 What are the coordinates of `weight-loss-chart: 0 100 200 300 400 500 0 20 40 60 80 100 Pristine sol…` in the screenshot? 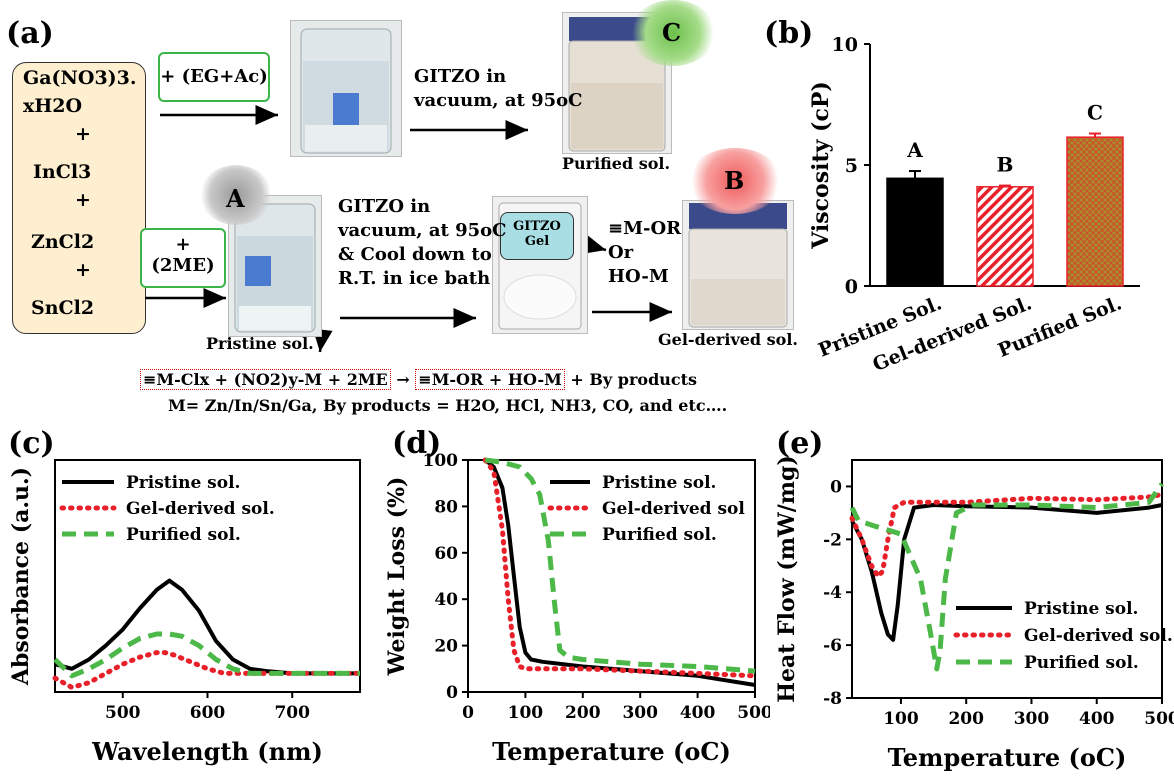 It's located at (577, 608).